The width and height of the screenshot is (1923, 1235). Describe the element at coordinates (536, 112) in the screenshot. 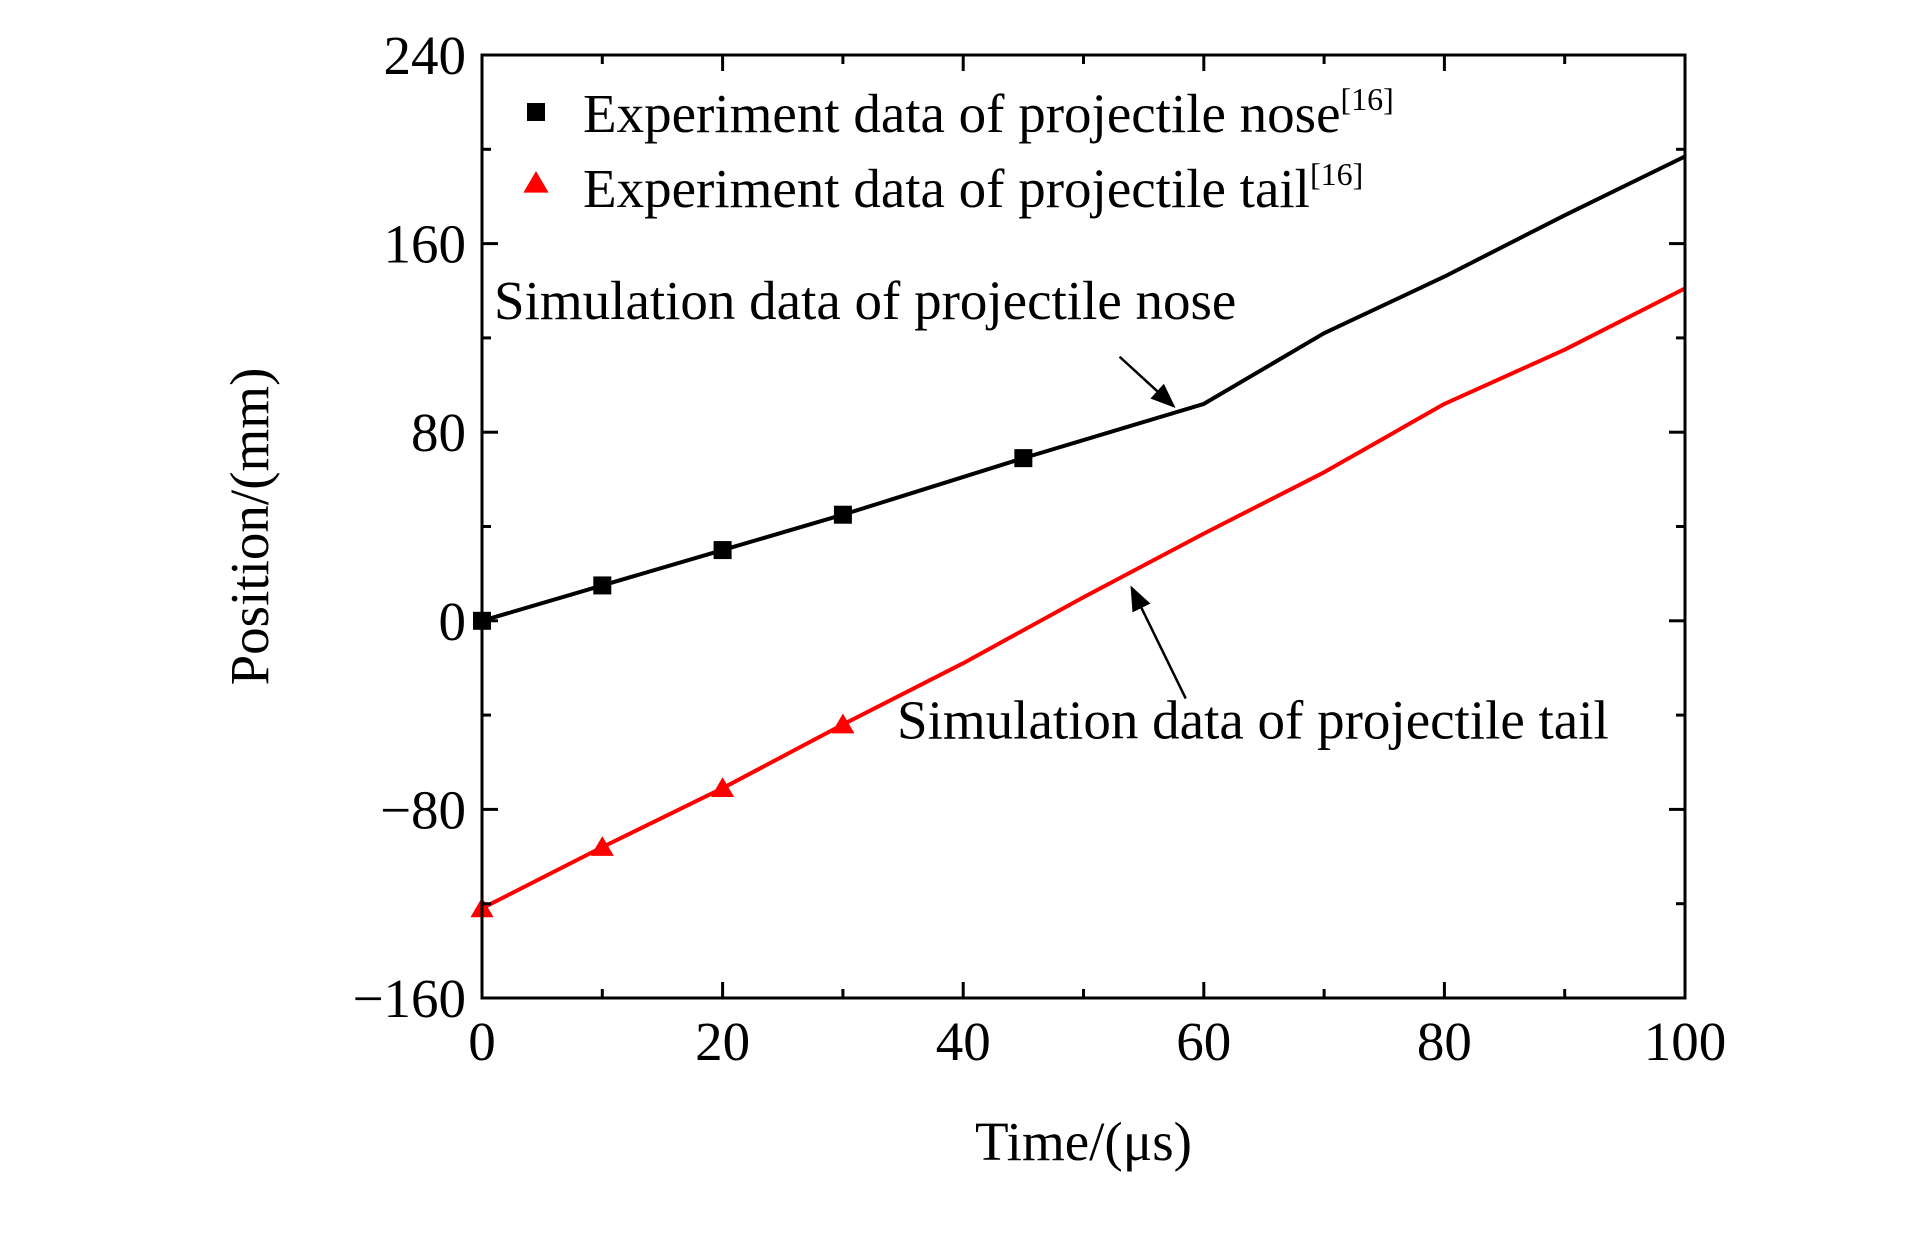

I see `legend-marker-nose` at that location.